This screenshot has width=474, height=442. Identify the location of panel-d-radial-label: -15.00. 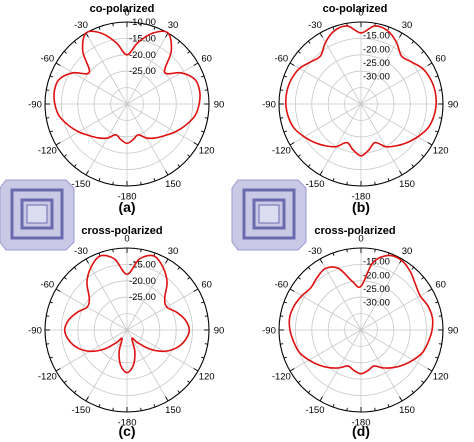
(376, 262).